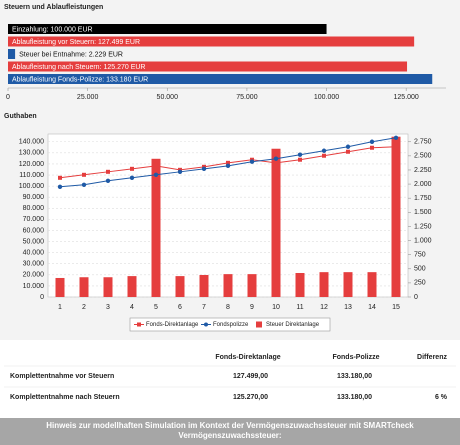 This screenshot has width=460, height=445. I want to click on x-tick-label: 7, so click(204, 307).